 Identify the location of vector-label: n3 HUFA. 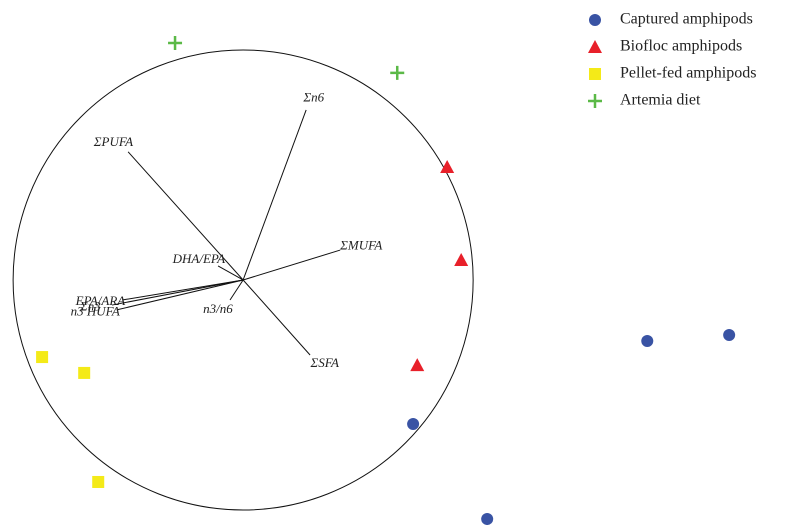
(95, 311).